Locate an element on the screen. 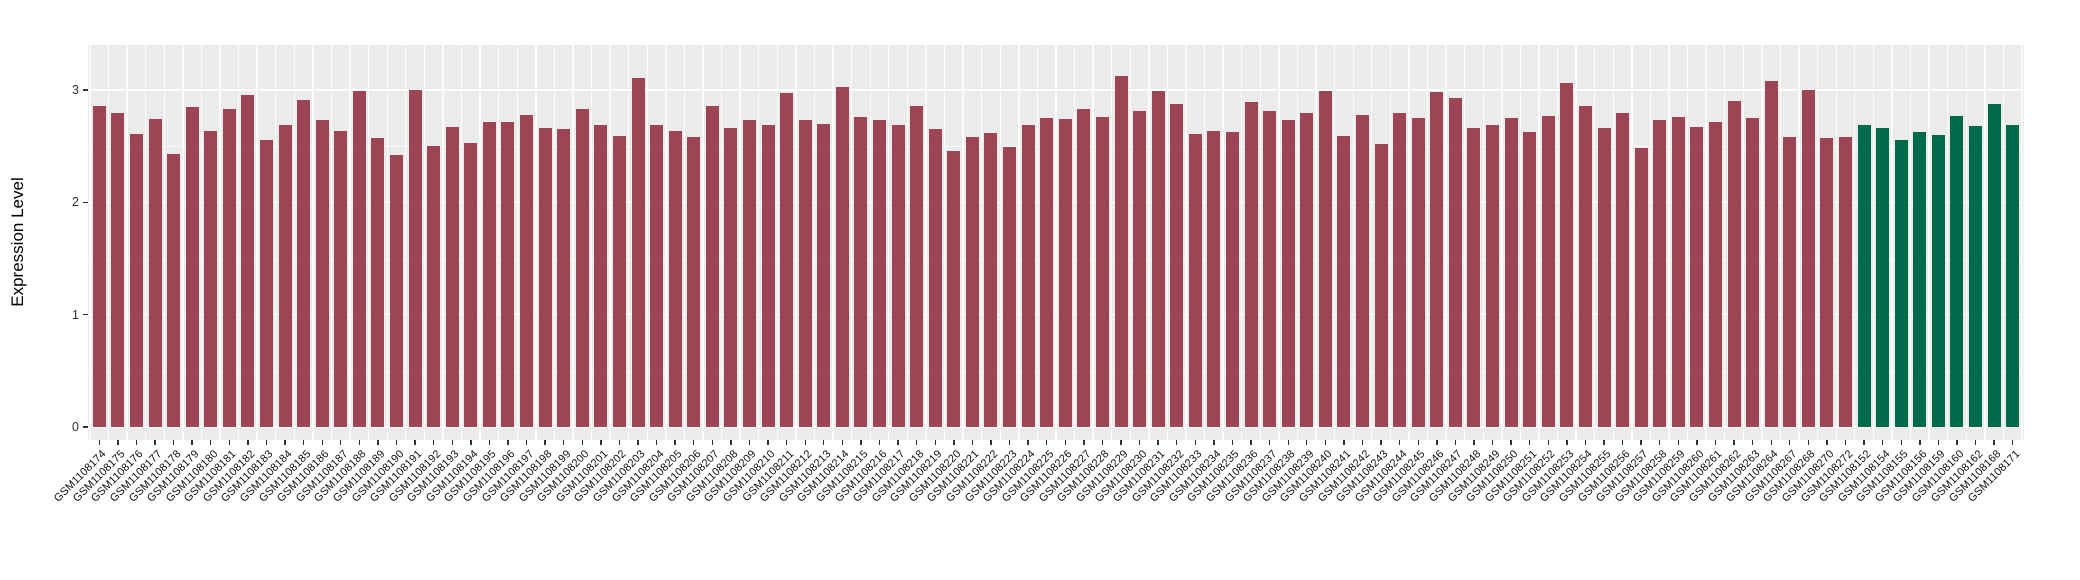 The width and height of the screenshot is (2080, 580). y-tick-label: 0 is located at coordinates (75, 427).